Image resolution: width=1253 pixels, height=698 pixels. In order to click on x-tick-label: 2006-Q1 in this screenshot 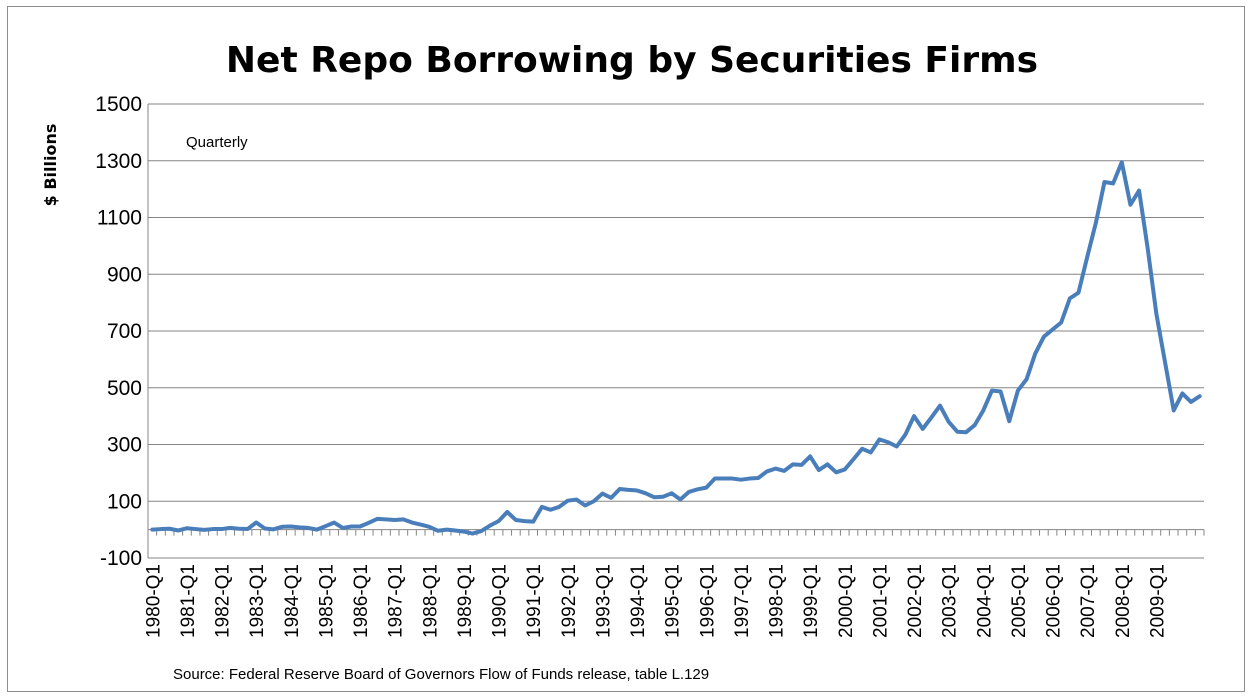, I will do `click(1054, 601)`.